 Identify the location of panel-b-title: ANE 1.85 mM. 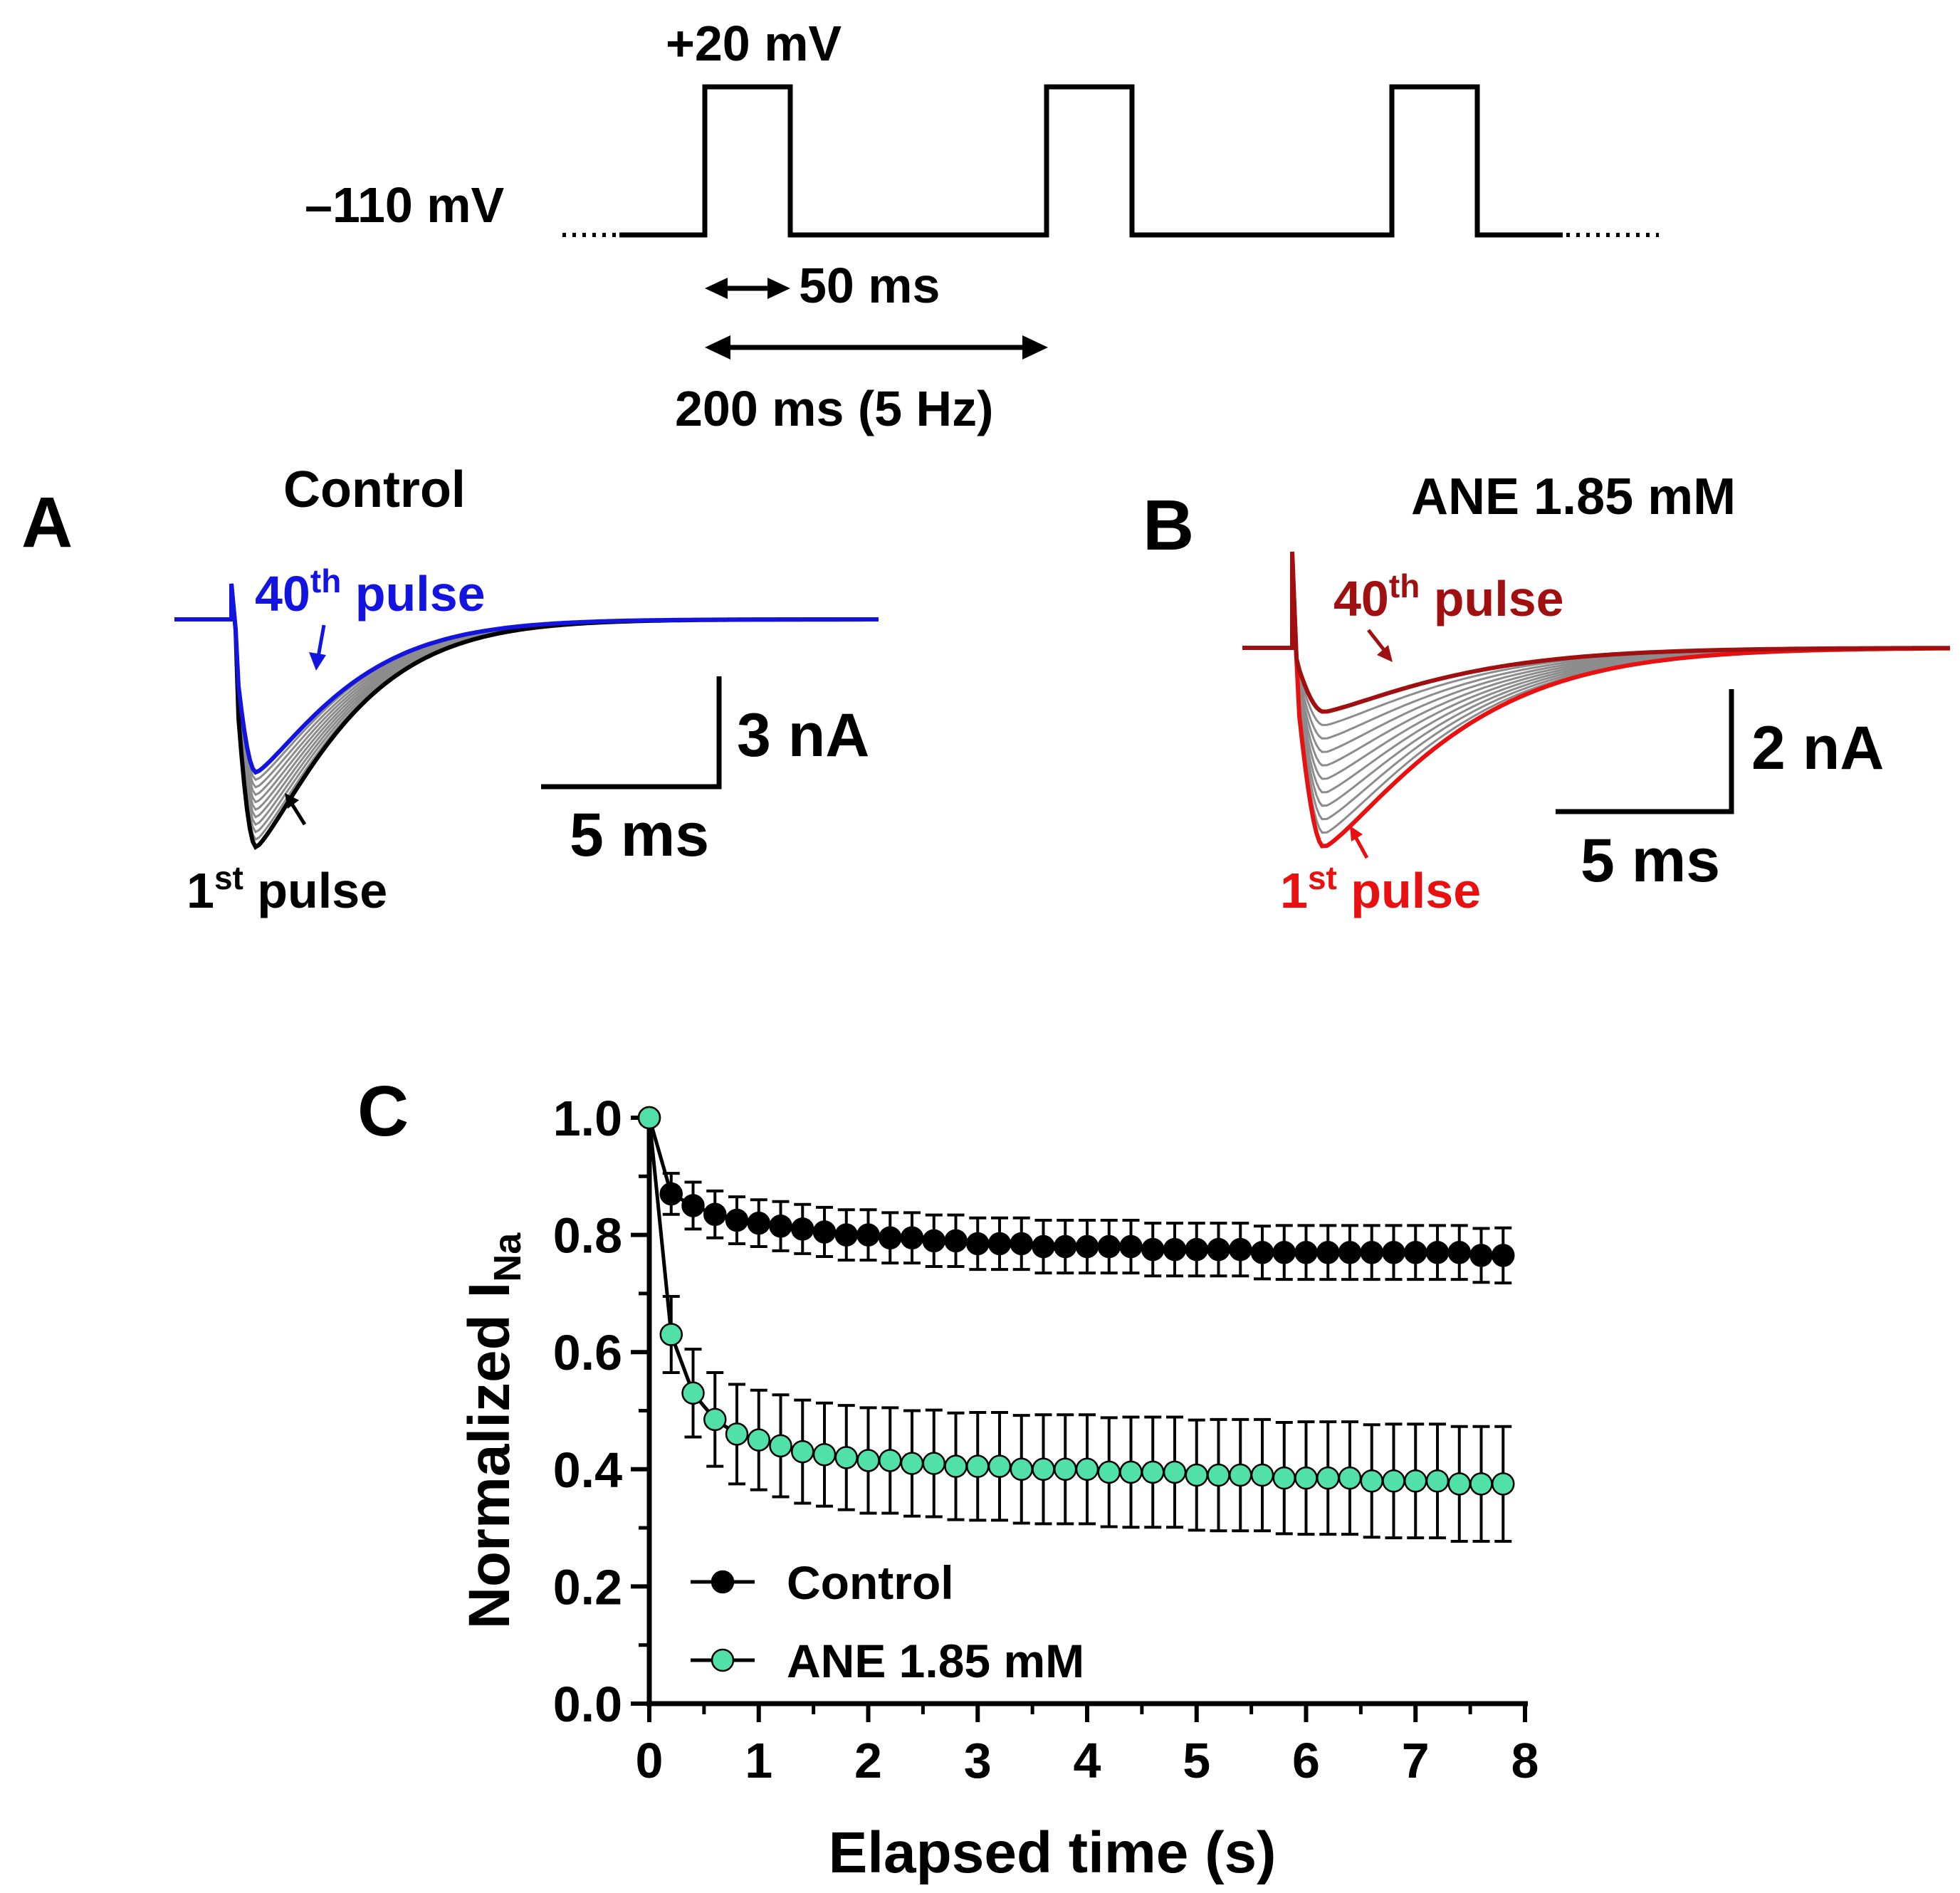
(1573, 496).